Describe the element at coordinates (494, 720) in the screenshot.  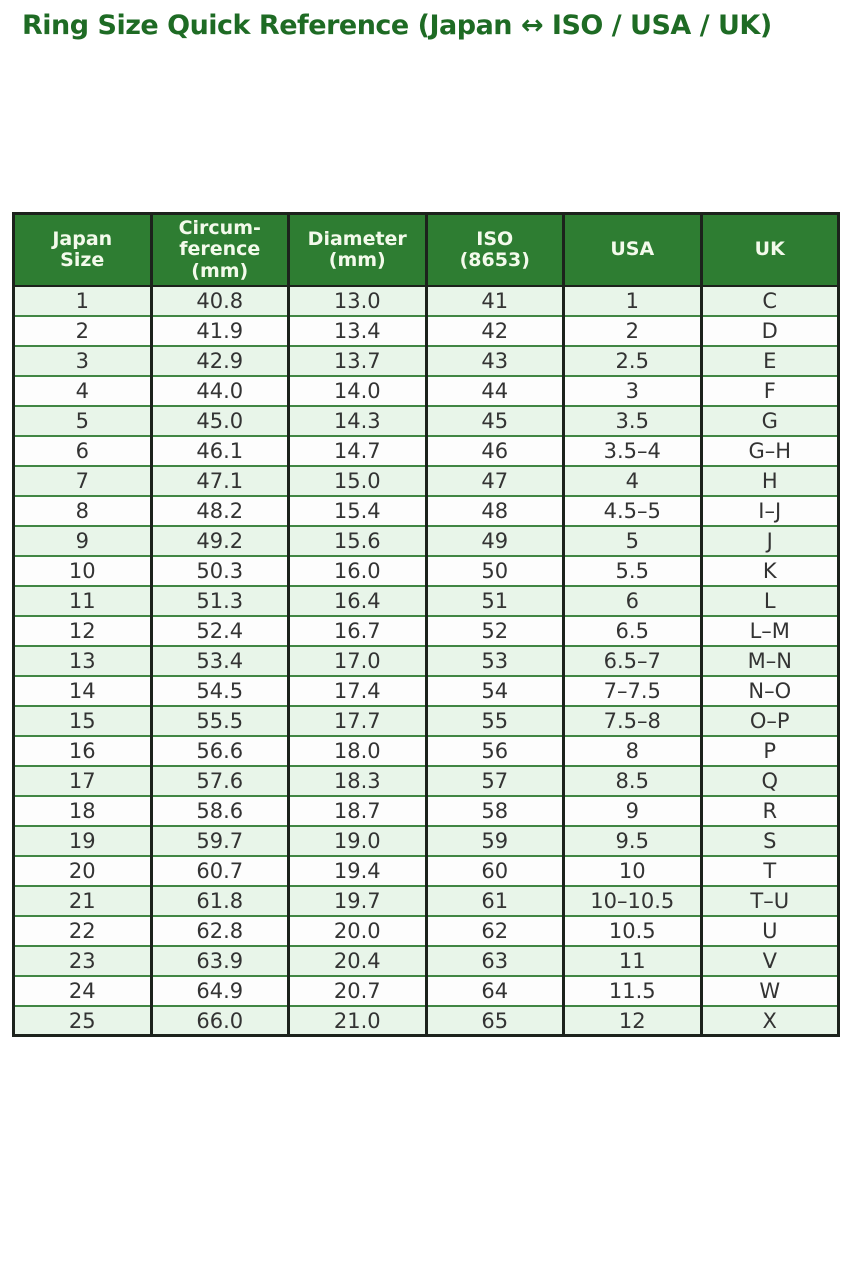
I see `cell-iso-8653: 55` at that location.